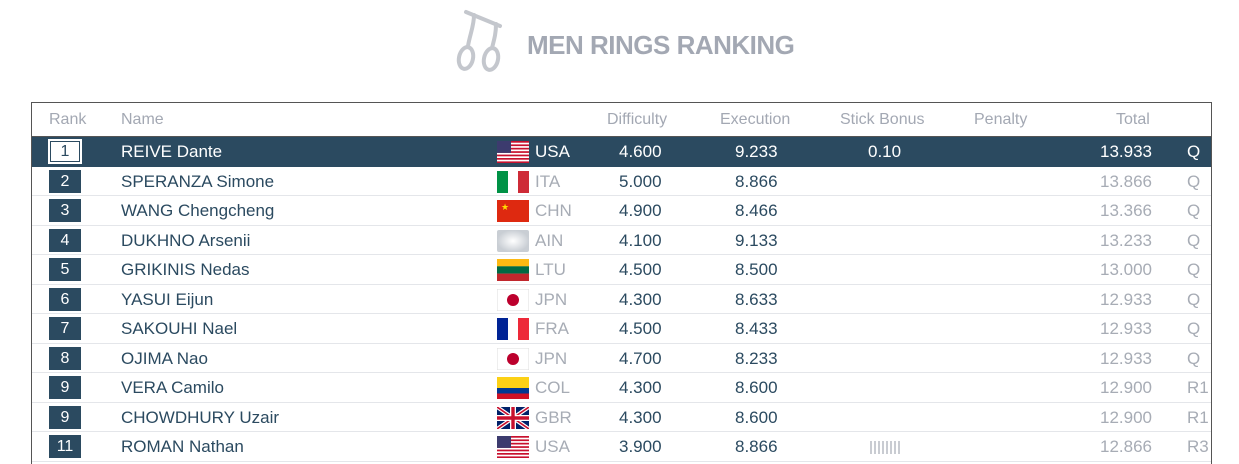 This screenshot has width=1239, height=464. What do you see at coordinates (637, 119) in the screenshot?
I see `col-header-difficulty: Difficulty` at bounding box center [637, 119].